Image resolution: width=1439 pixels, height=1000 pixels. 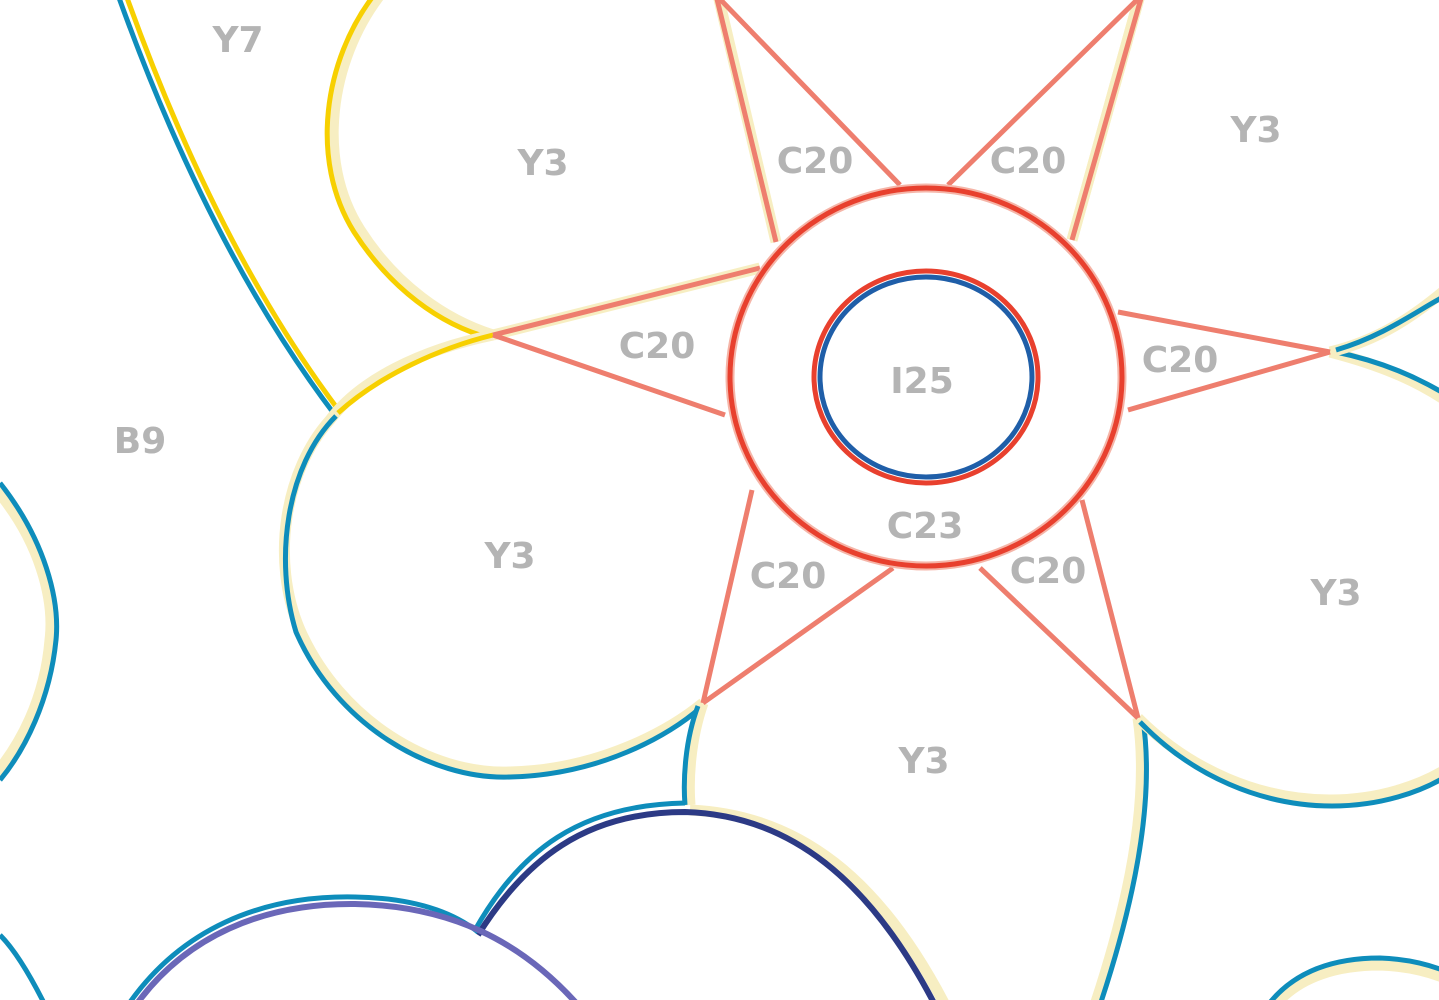 What do you see at coordinates (925, 526) in the screenshot?
I see `region-label: C23` at bounding box center [925, 526].